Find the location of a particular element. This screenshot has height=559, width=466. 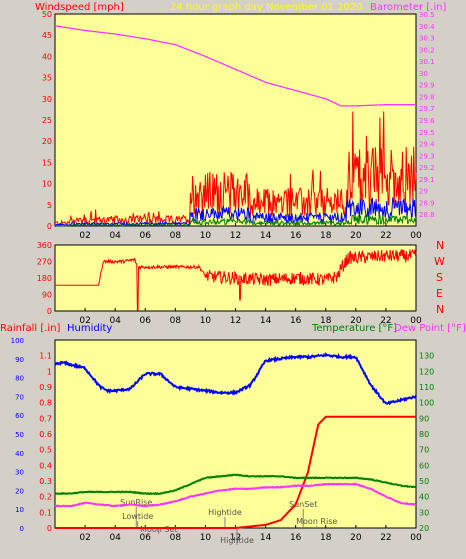

dewpoint-label: Dew Point [°F] is located at coordinates (430, 328).